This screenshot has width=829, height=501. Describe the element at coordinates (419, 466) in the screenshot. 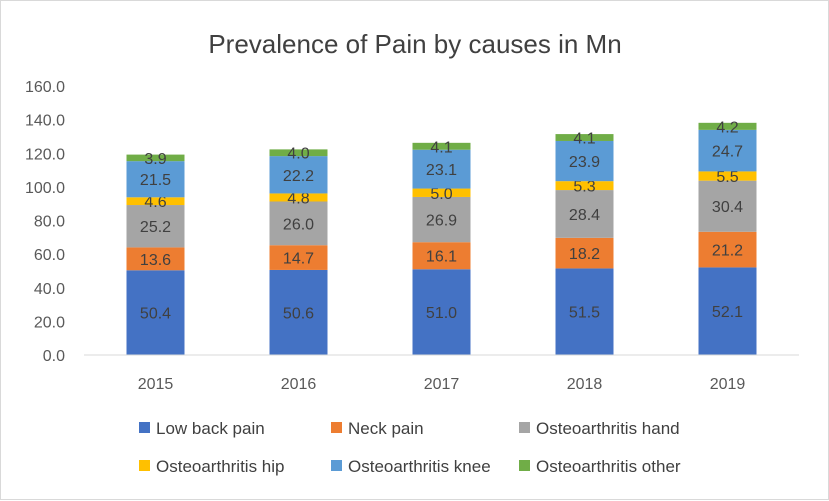

I see `legend-label: Osteoarthritis knee` at that location.